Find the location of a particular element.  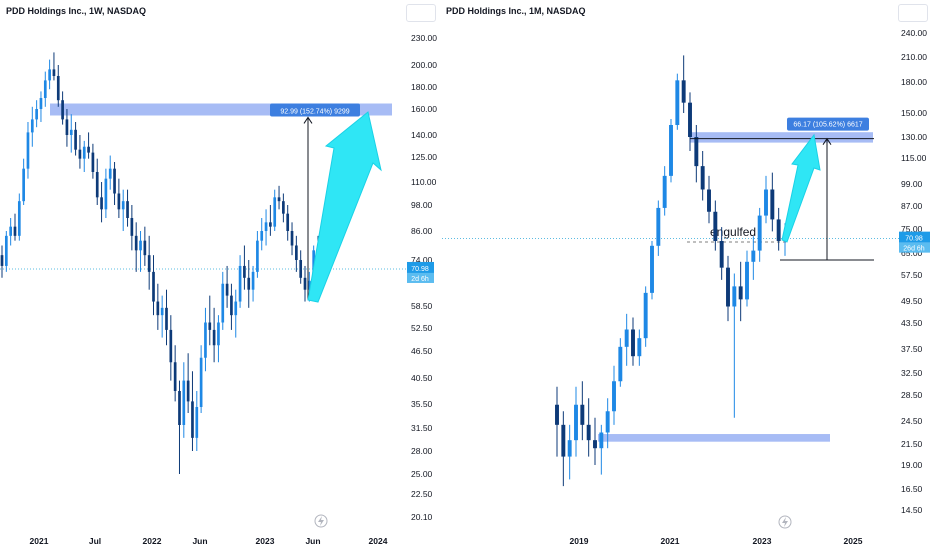

y-axis-tick-label: 21.50 is located at coordinates (912, 444).